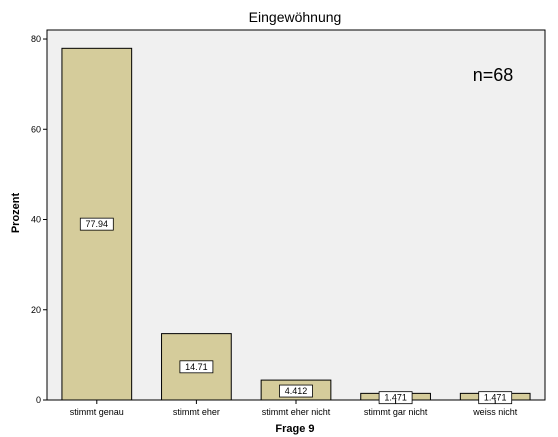  I want to click on x-tick-label: stimmt eher nicht, so click(296, 412).